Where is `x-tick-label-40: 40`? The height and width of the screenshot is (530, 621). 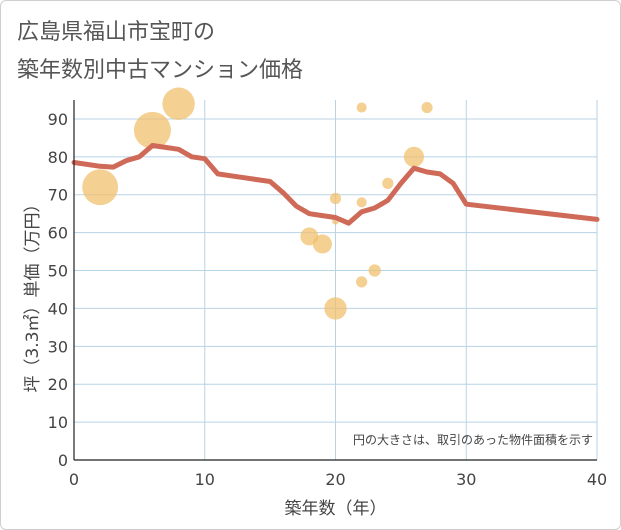 x-tick-label-40: 40 is located at coordinates (597, 479).